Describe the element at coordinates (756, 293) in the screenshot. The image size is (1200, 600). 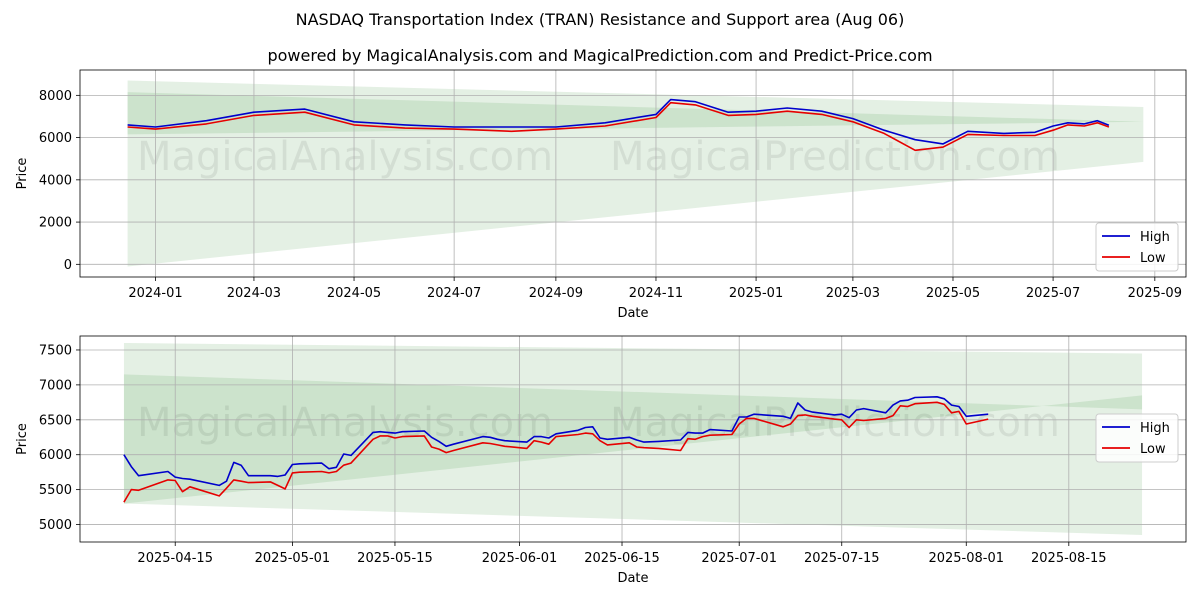
I see `x-tick-label: 2025-01` at that location.